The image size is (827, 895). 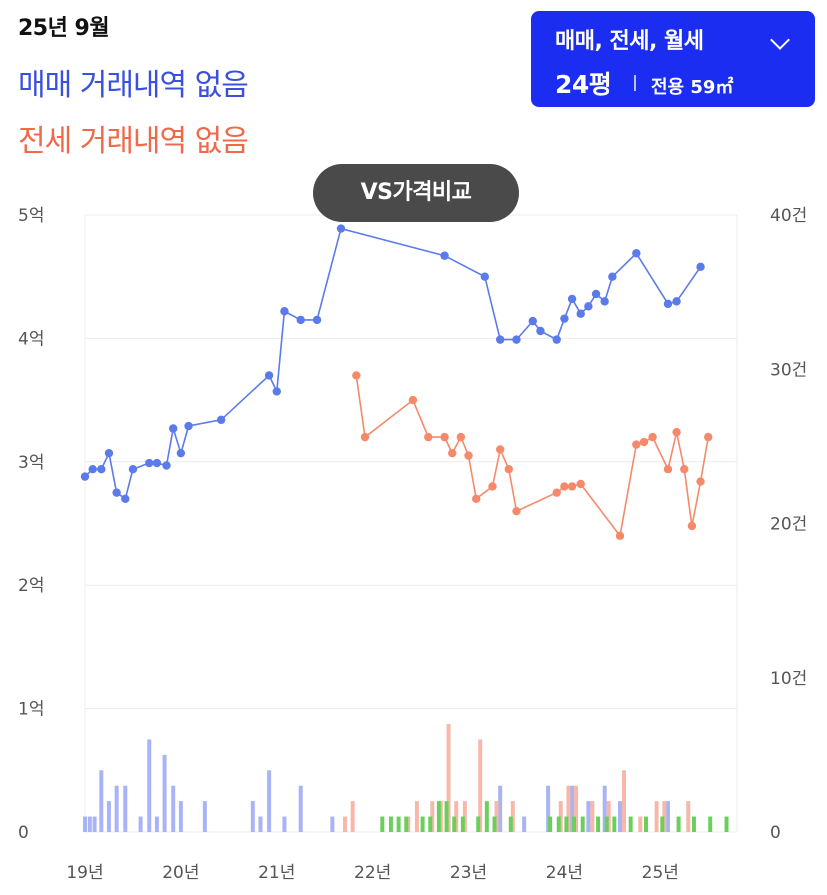 What do you see at coordinates (564, 873) in the screenshot?
I see `x-tick-label: 24년` at bounding box center [564, 873].